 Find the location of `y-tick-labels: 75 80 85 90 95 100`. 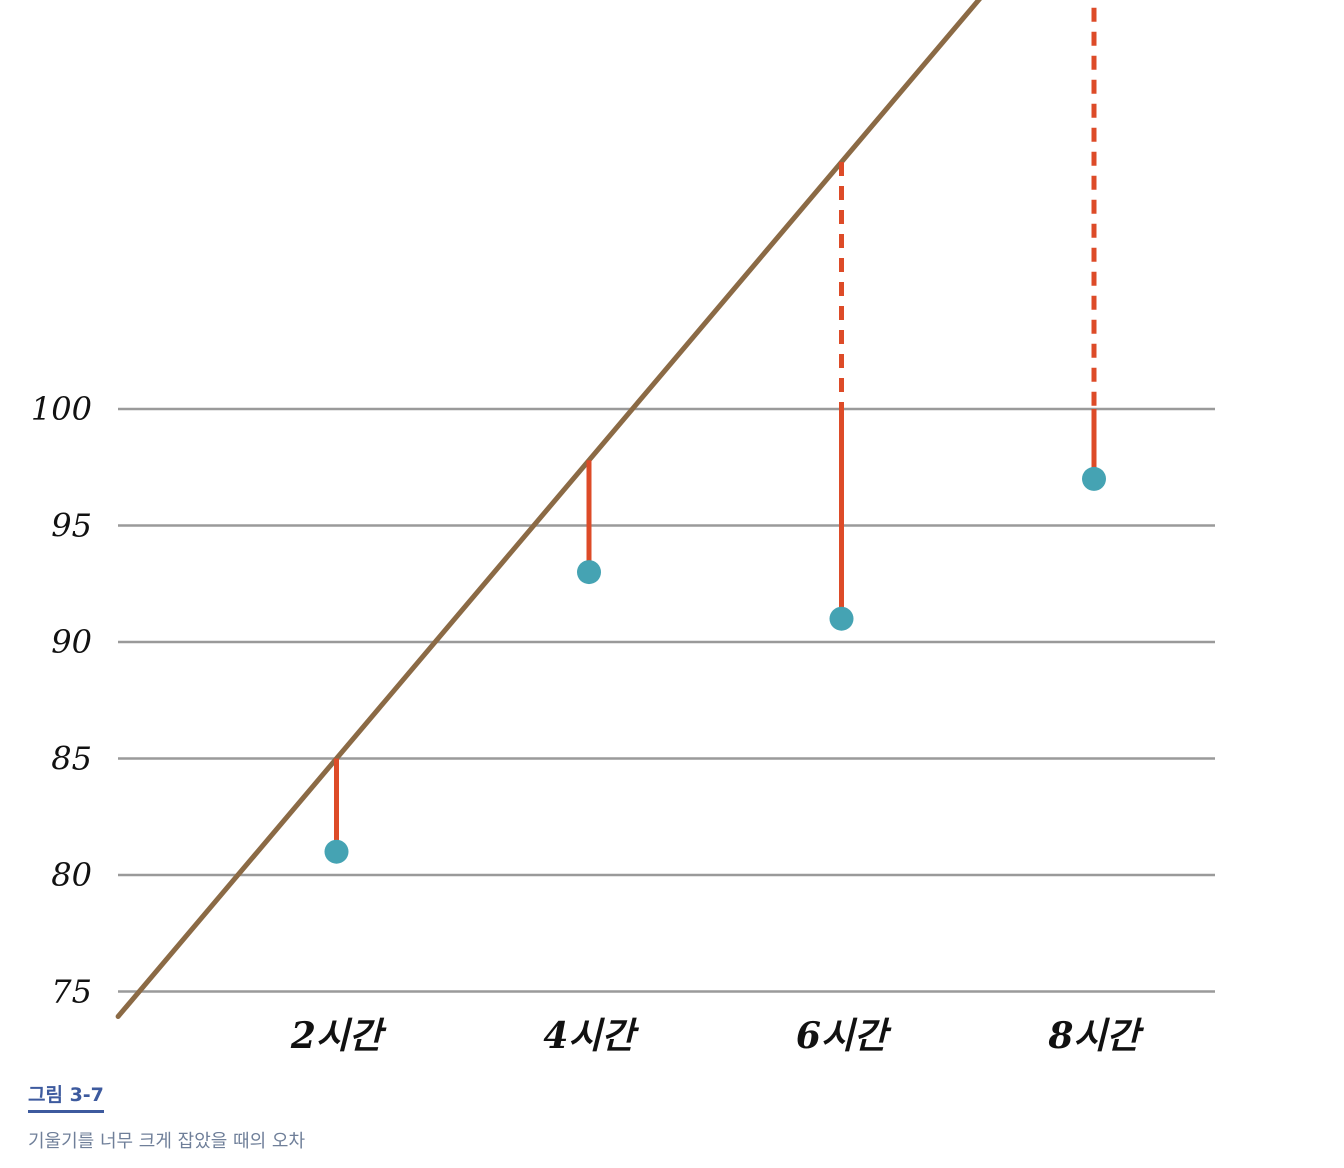

y-tick-labels: 75 80 85 90 95 100 is located at coordinates (61, 700).